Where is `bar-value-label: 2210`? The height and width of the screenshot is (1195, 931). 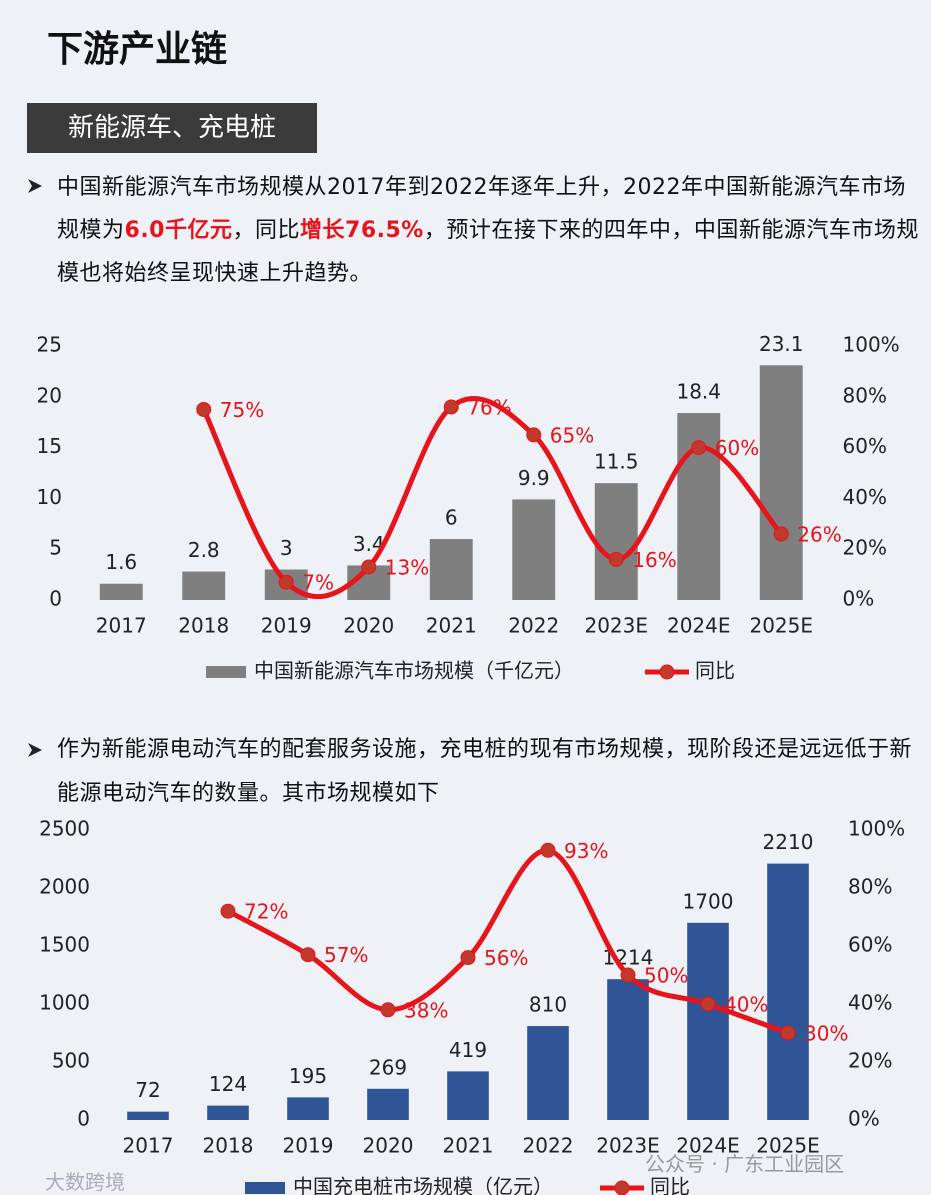
bar-value-label: 2210 is located at coordinates (788, 842).